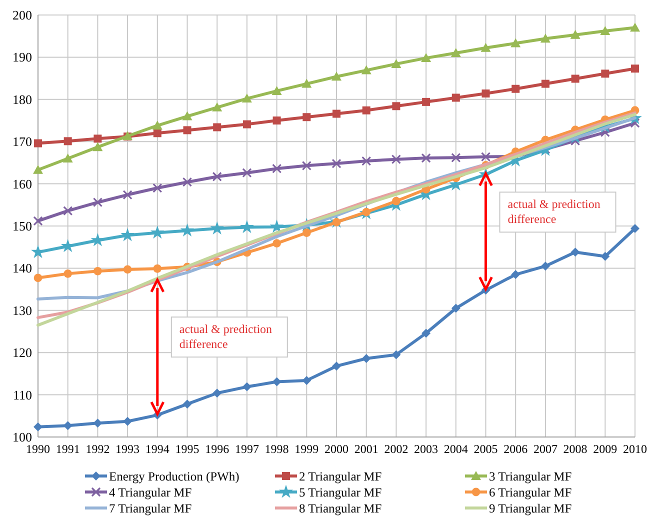  I want to click on legend-label: Energy Production (PWh), so click(174, 477).